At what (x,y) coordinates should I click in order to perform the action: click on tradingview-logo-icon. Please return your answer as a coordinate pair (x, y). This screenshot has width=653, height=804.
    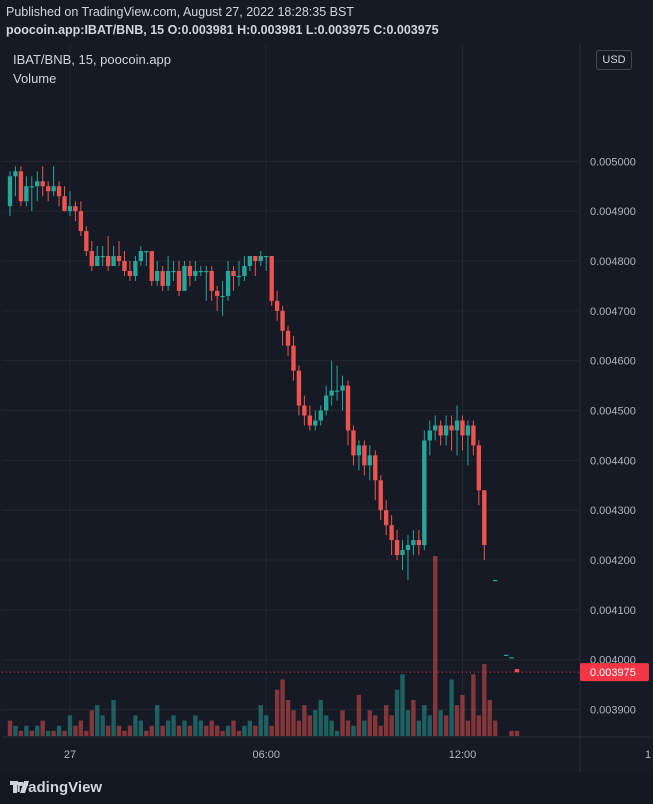
    Looking at the image, I should click on (19, 787).